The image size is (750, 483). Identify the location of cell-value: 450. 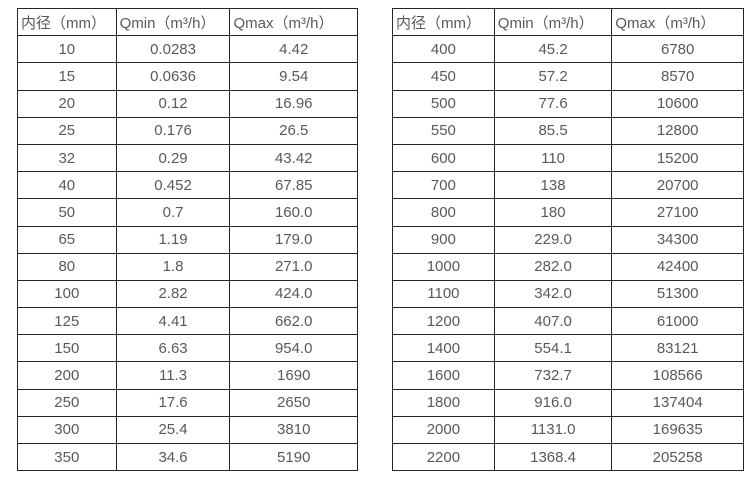
(443, 76).